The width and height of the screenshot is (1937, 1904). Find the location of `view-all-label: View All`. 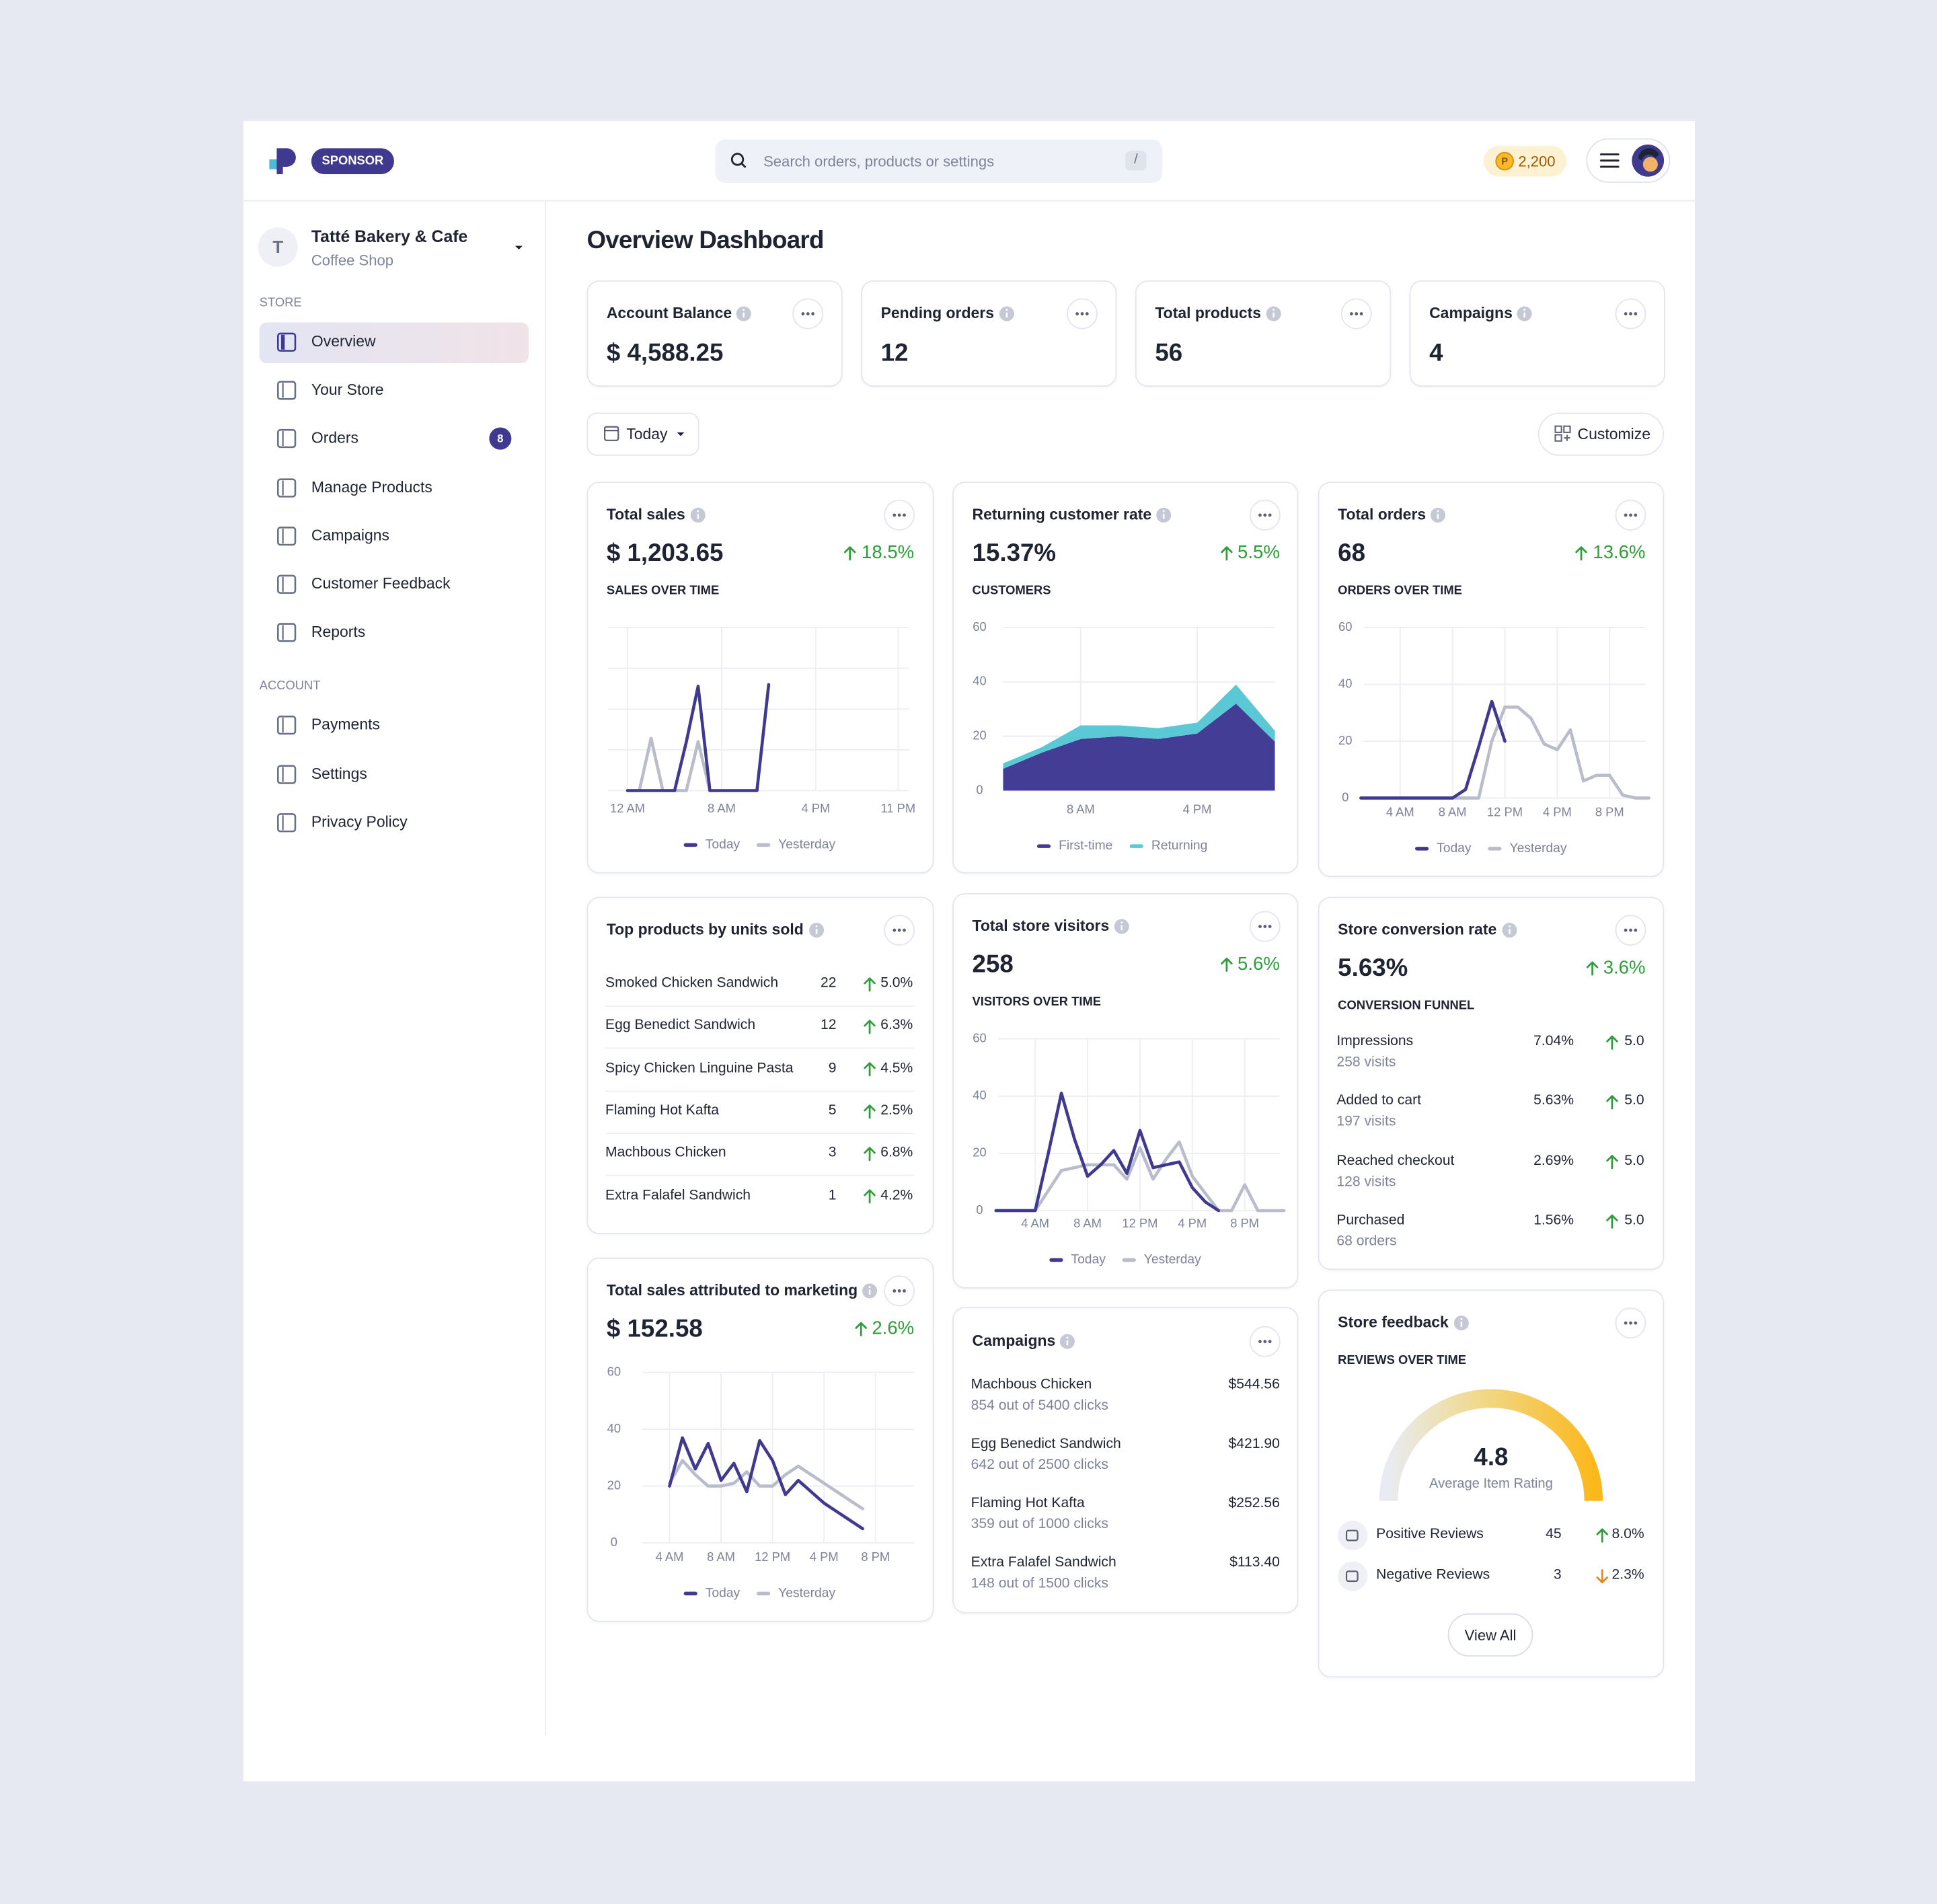

view-all-label: View All is located at coordinates (1490, 1635).